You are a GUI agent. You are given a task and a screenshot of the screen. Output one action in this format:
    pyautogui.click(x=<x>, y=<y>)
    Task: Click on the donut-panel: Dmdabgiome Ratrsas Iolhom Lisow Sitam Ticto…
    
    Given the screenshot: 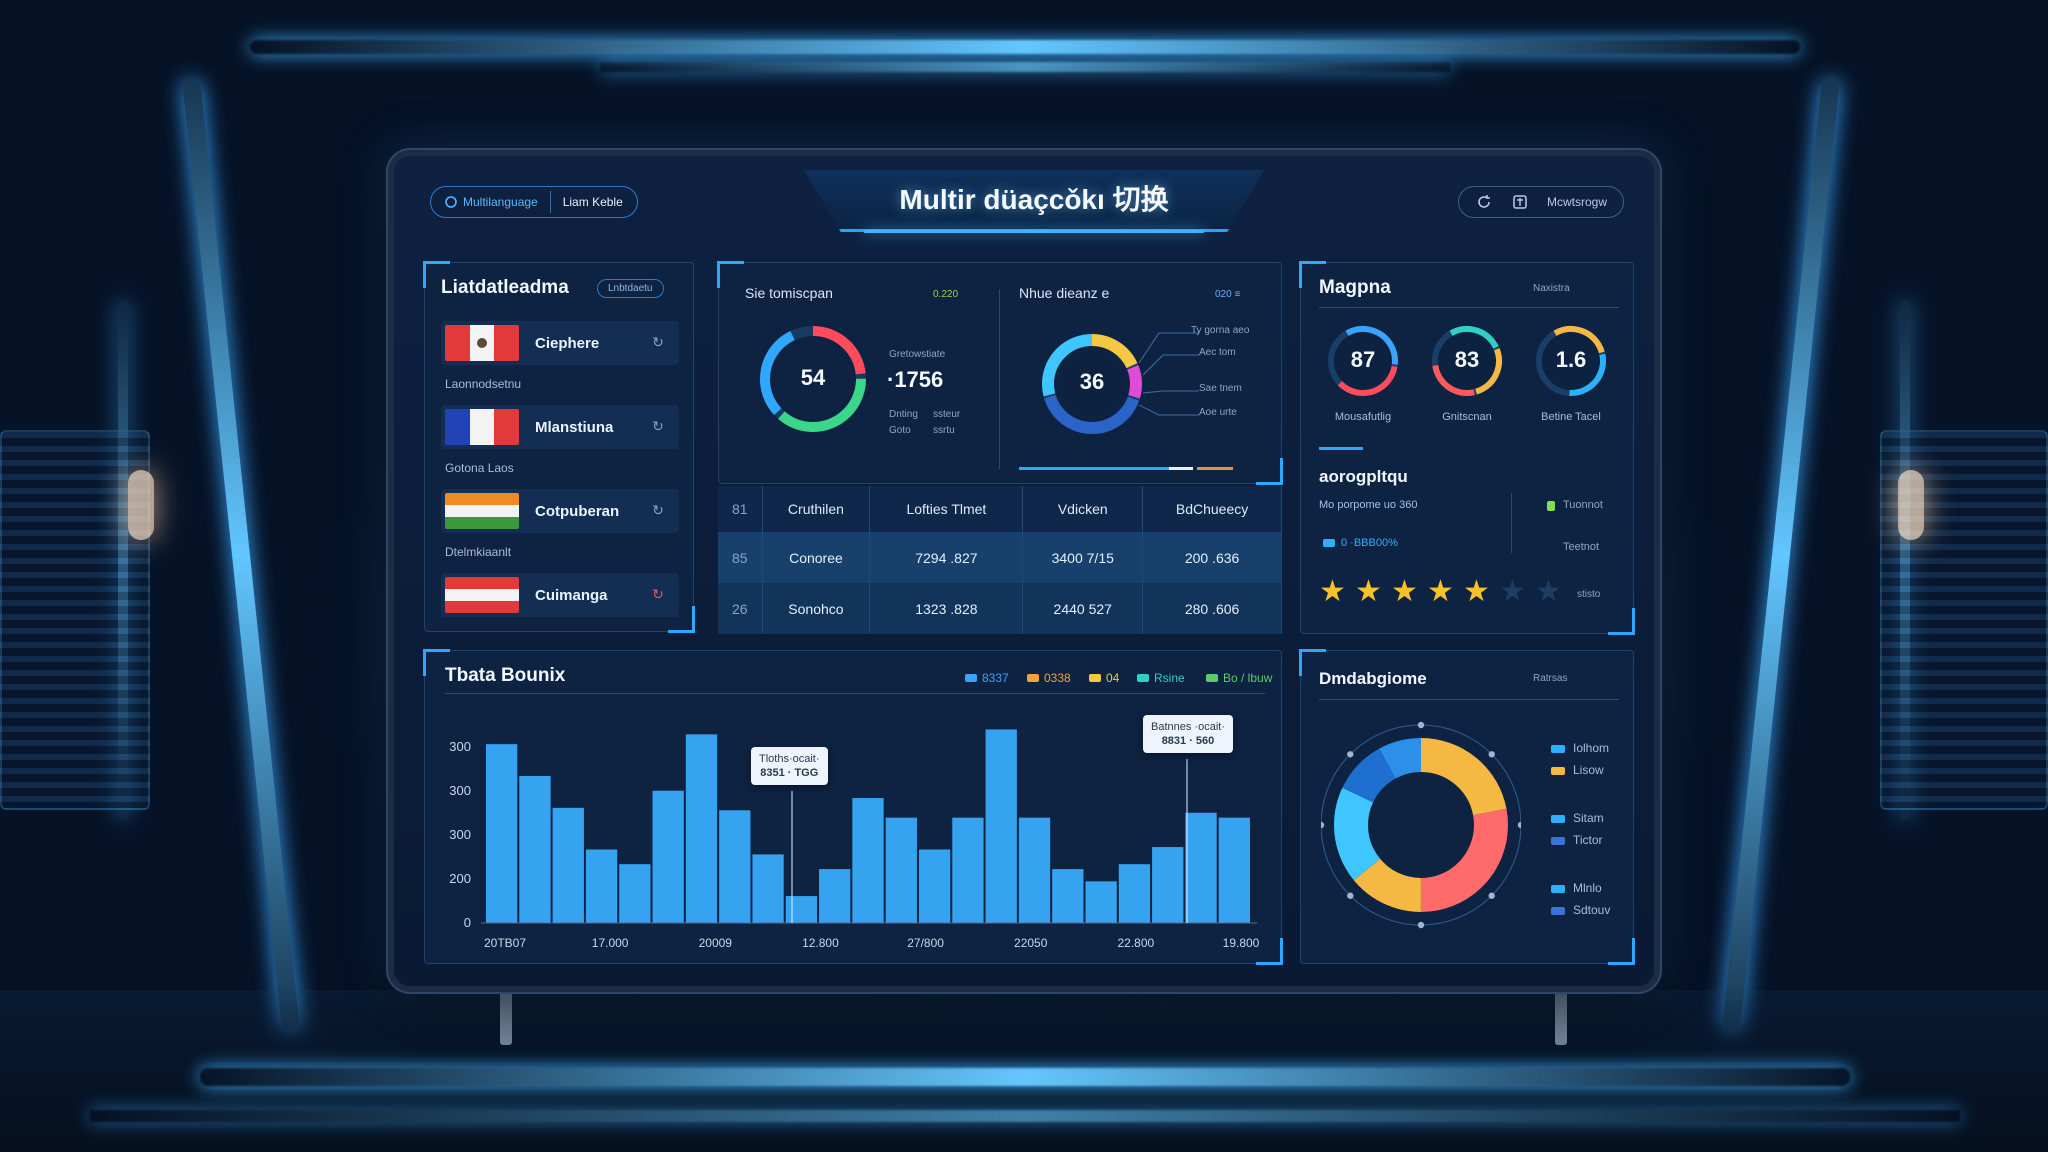 What is the action you would take?
    pyautogui.click(x=1467, y=807)
    